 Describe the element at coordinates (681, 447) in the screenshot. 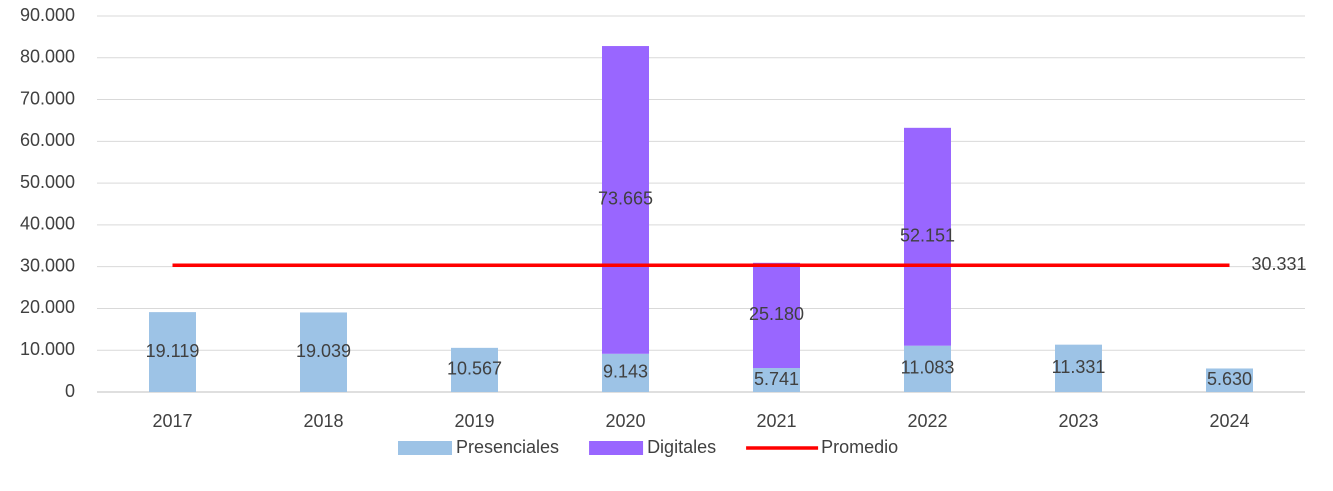

I see `legend-label: Digitales` at that location.